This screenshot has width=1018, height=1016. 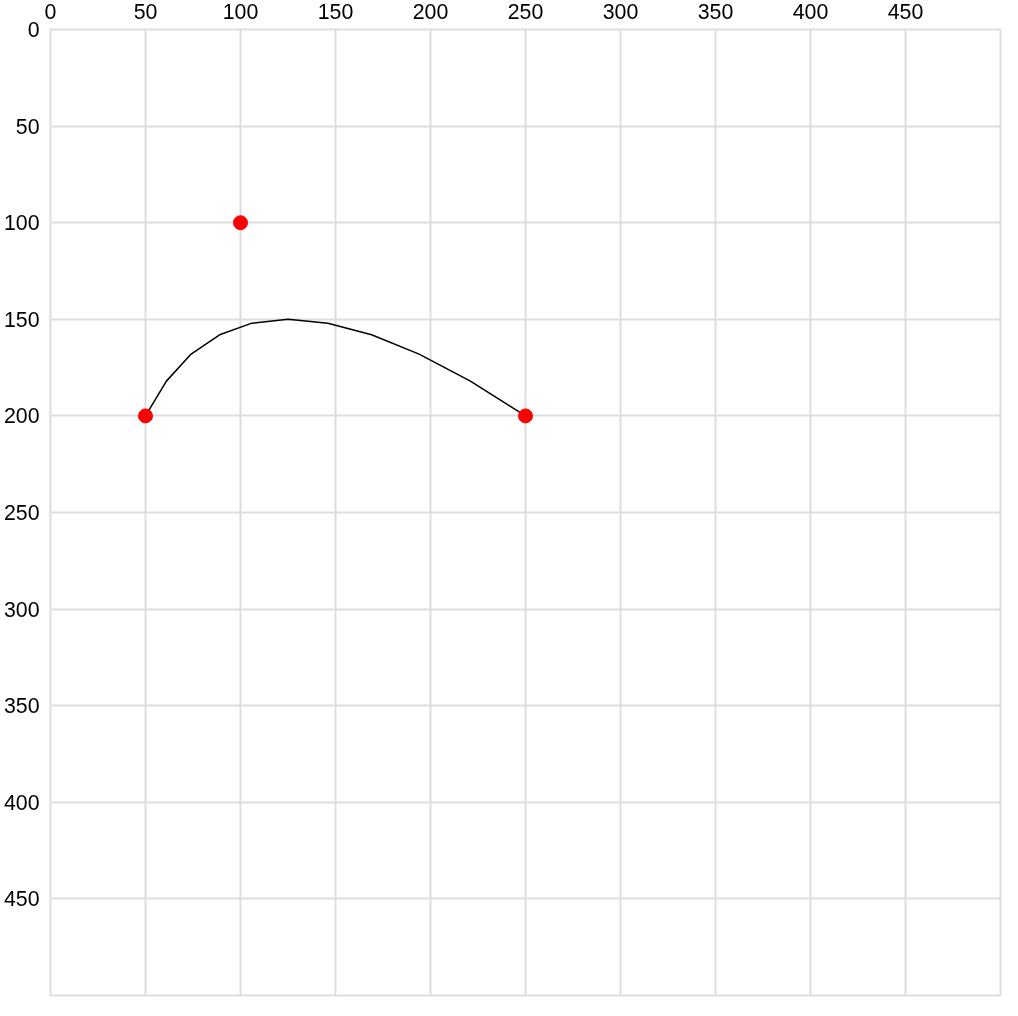 What do you see at coordinates (240, 12) in the screenshot?
I see `x-tick-label: 100` at bounding box center [240, 12].